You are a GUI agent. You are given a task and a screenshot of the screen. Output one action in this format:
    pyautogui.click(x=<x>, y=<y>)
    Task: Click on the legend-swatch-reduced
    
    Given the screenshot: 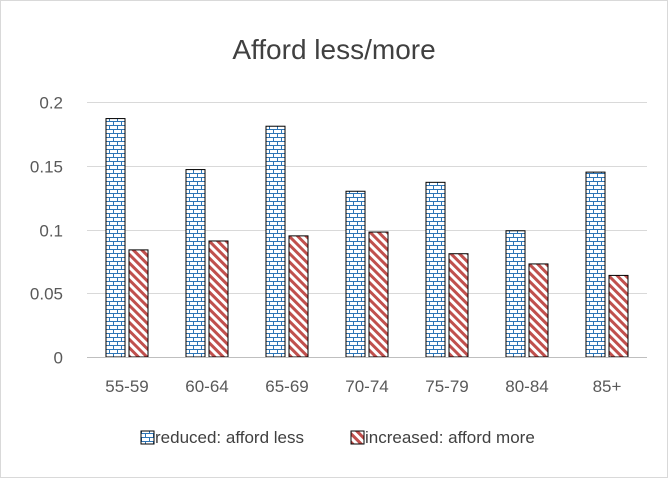 What is the action you would take?
    pyautogui.click(x=147, y=437)
    